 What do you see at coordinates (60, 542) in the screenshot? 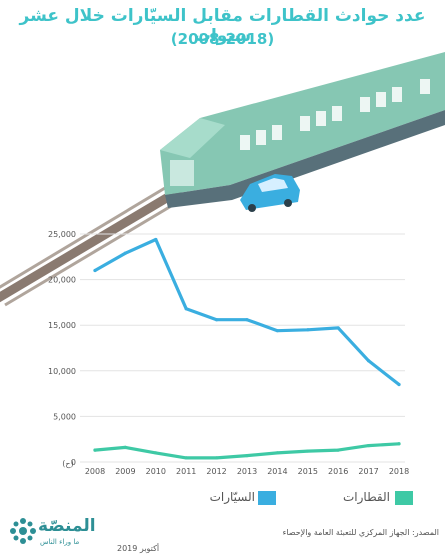
I see `brand-tagline: ما وراء الناس` at bounding box center [60, 542].